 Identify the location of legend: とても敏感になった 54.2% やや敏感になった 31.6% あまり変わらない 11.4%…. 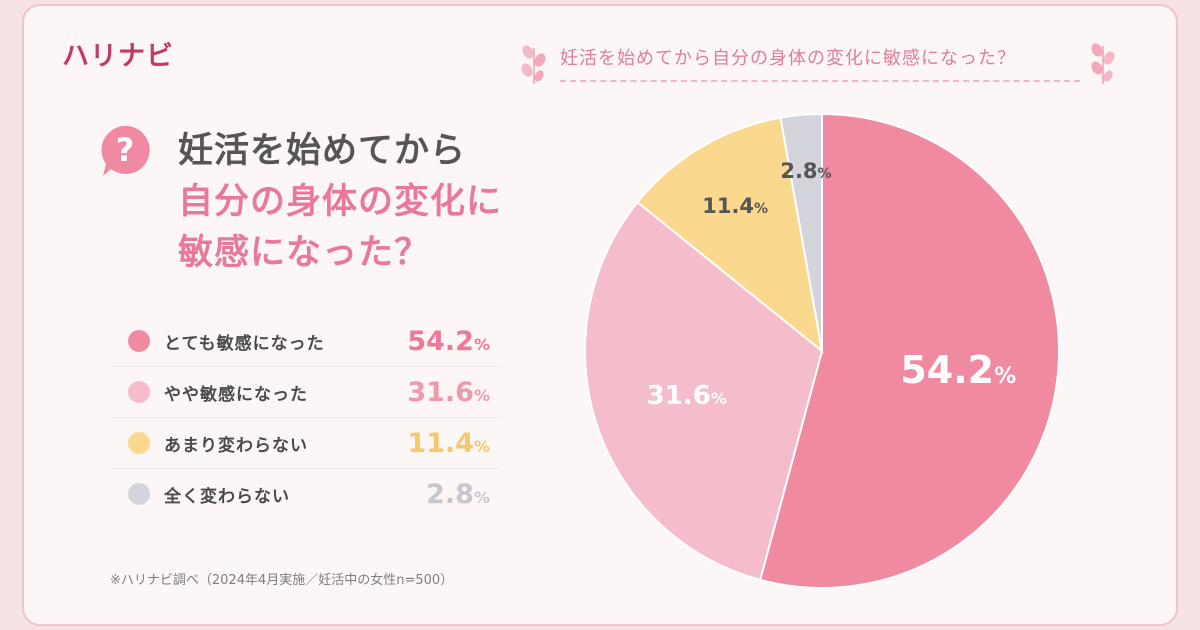
(305, 417).